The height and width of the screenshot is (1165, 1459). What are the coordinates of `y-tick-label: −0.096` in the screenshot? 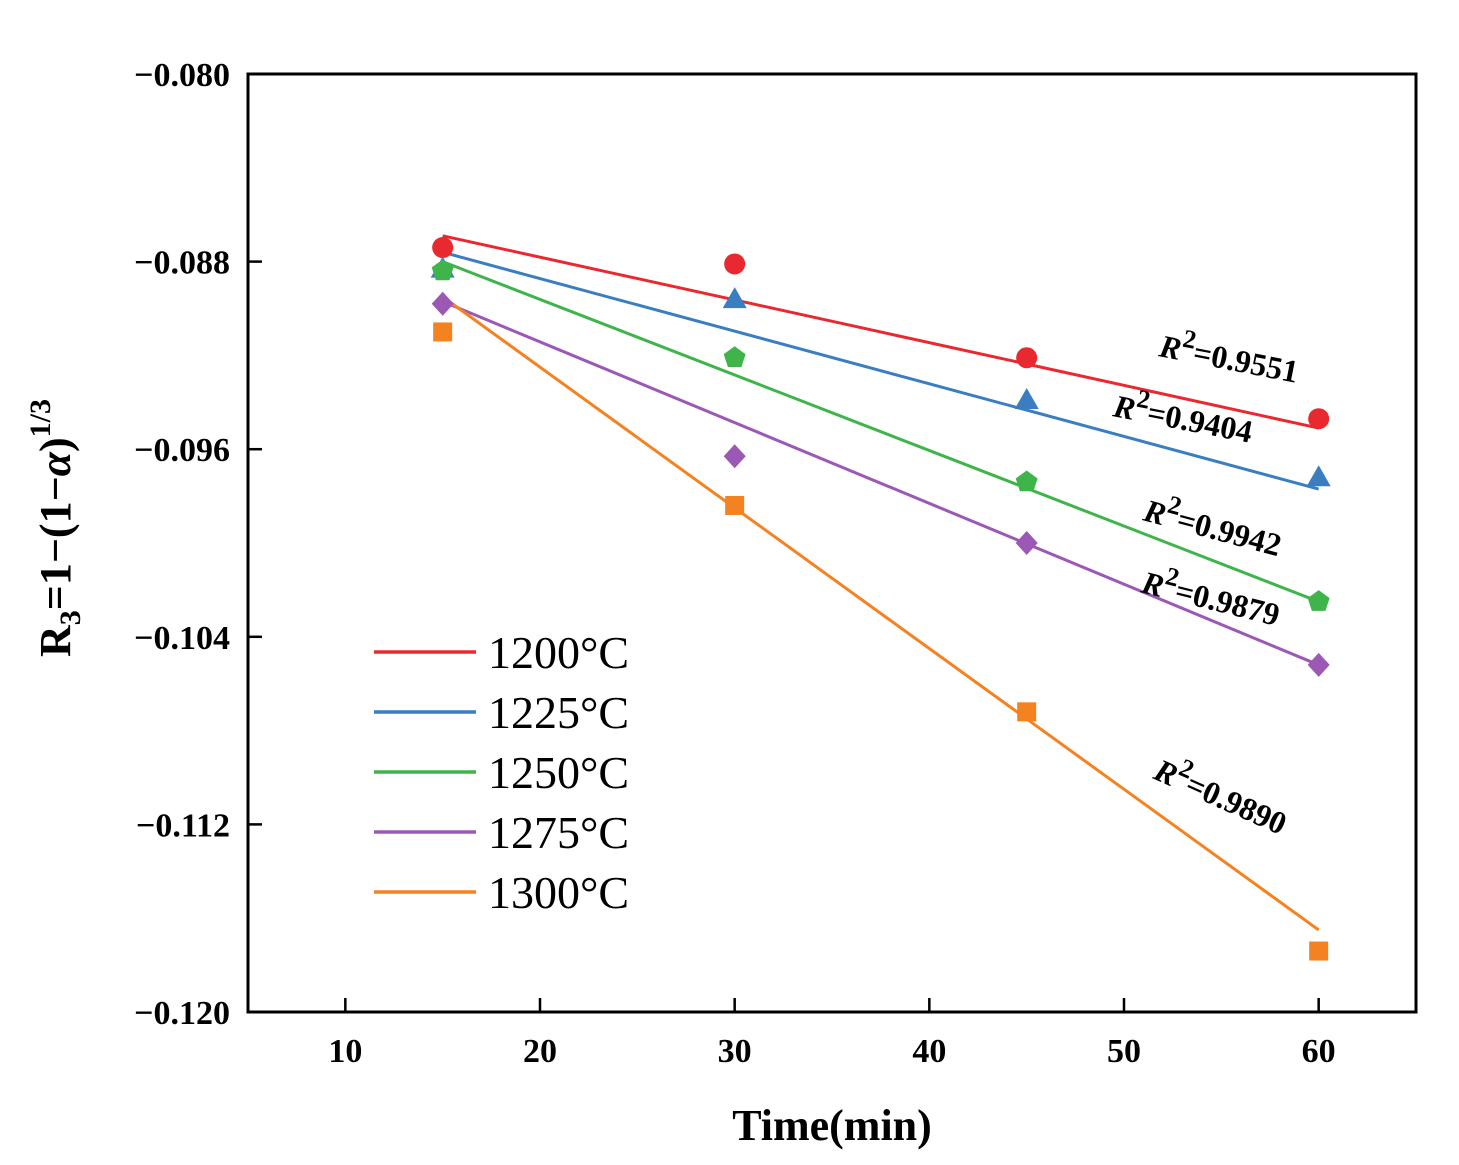 It's located at (182, 450).